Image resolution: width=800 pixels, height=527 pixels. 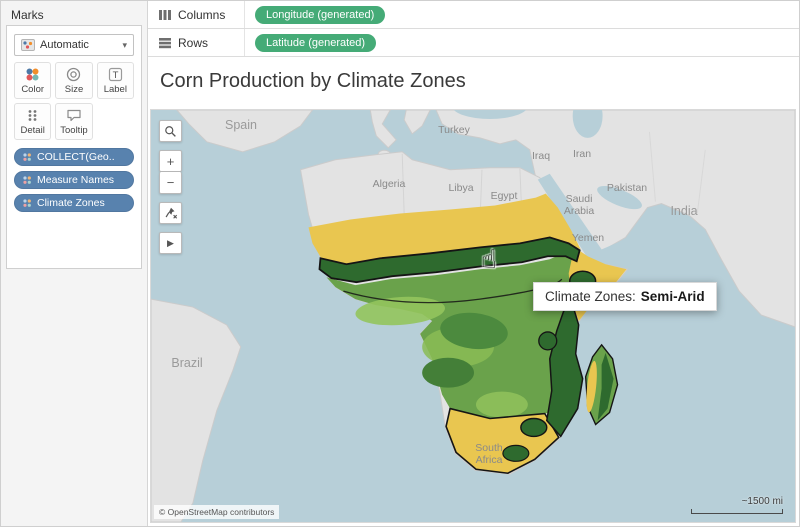 I want to click on tooltip-icon, so click(x=74, y=115).